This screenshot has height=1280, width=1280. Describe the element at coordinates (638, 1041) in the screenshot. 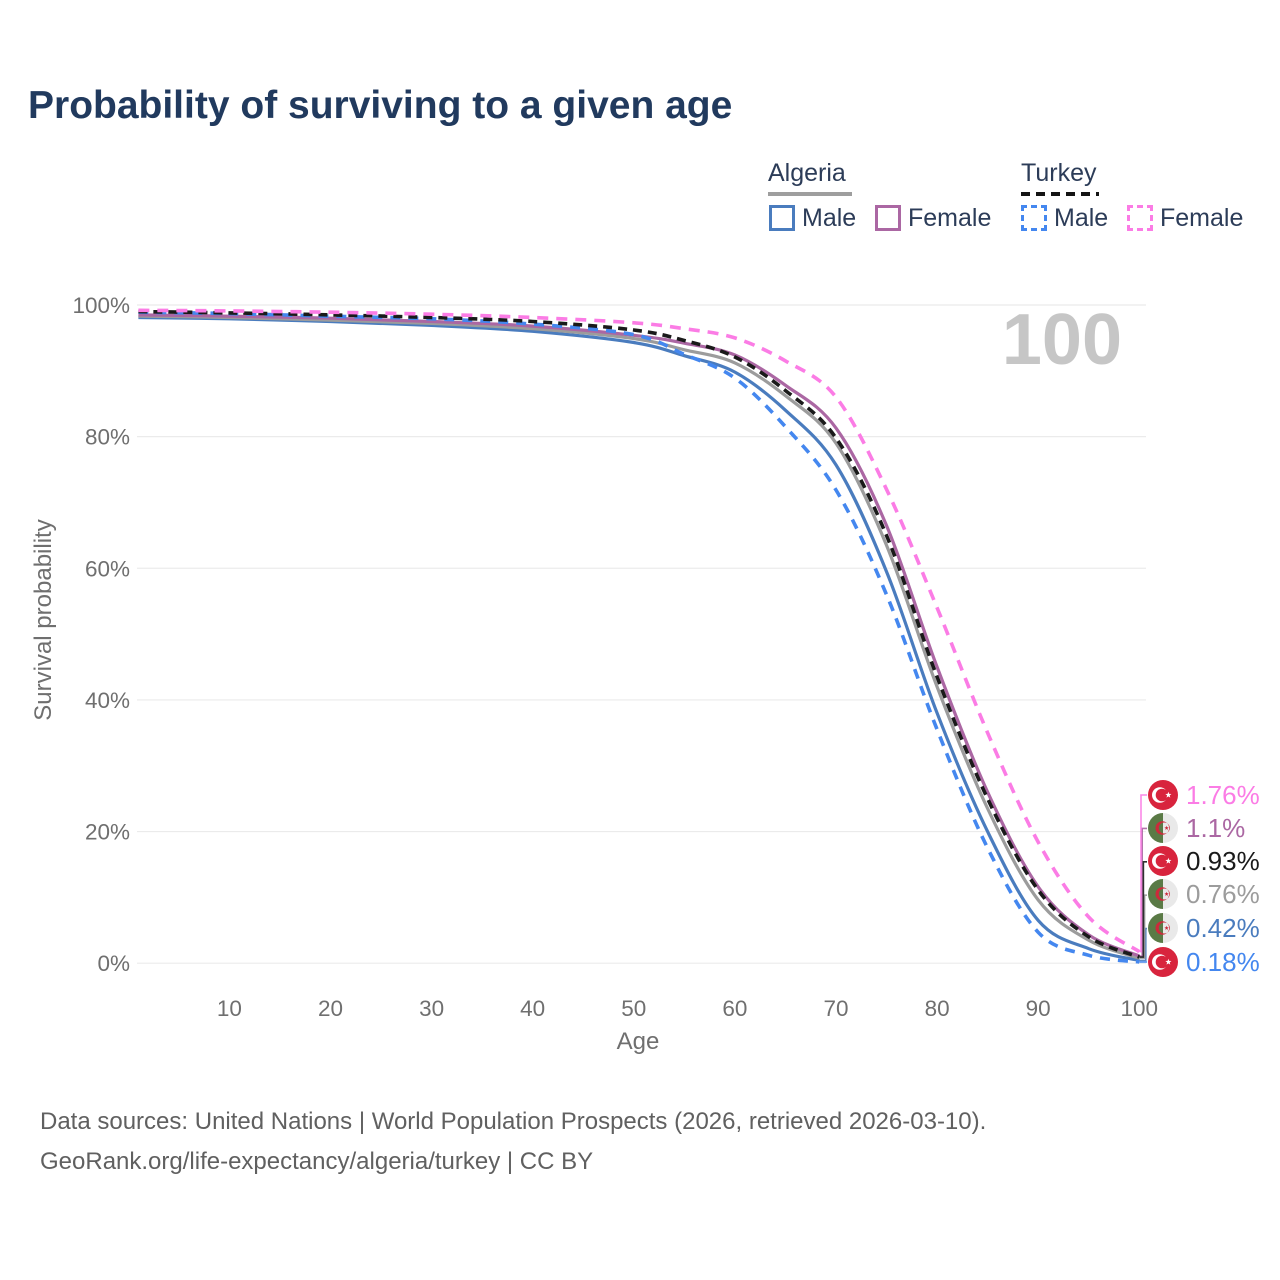

I see `x-axis-title: Age` at that location.